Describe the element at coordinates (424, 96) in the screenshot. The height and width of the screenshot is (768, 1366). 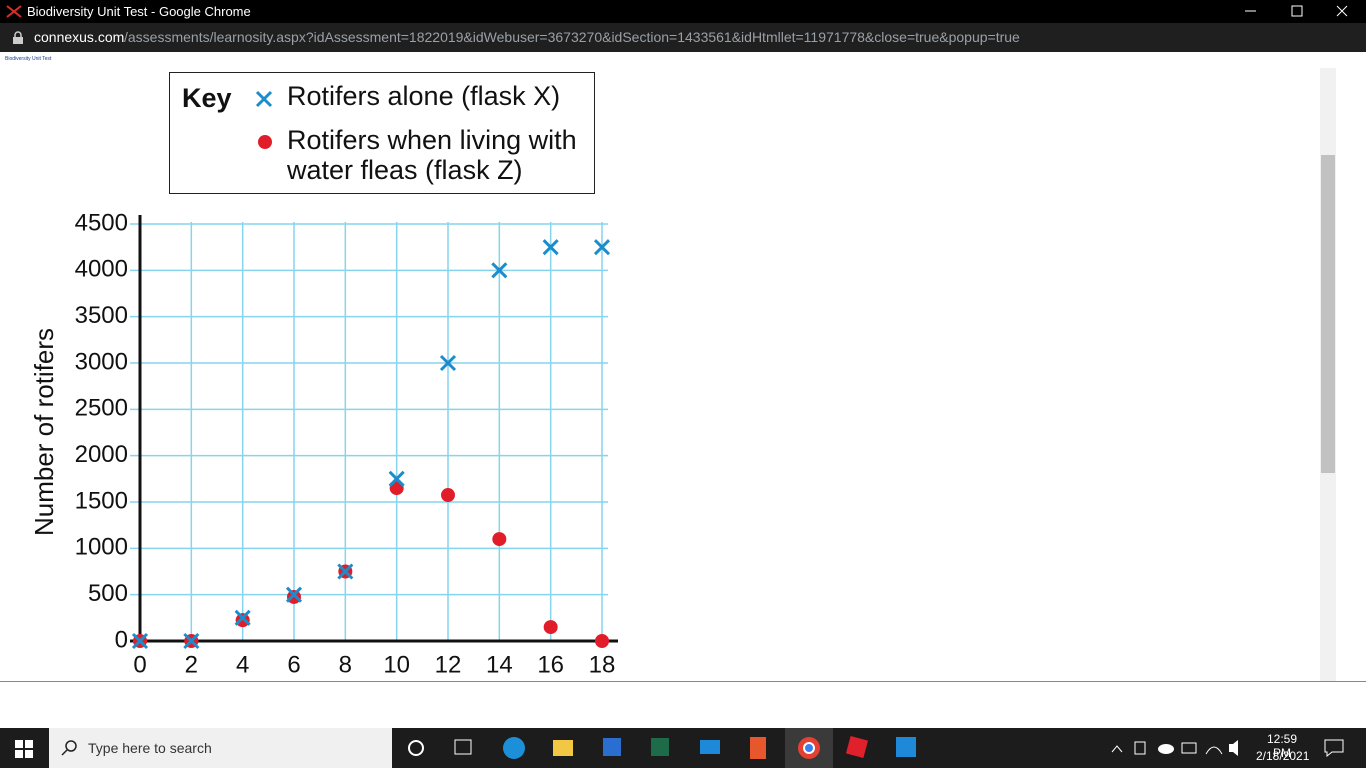
I see `legend-label: Rotifers alone (flask X)` at that location.